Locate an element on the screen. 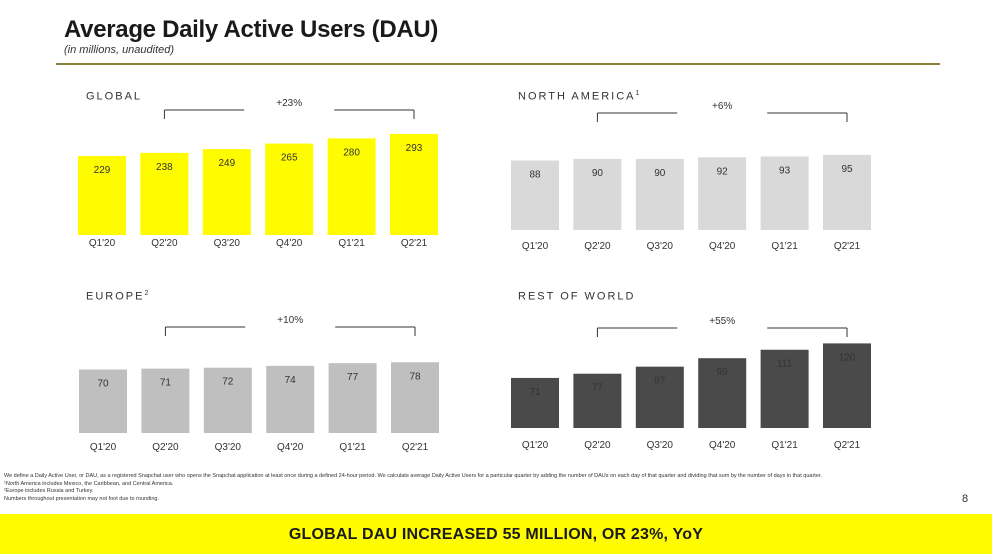 This screenshot has width=992, height=554. bar-value-label: 70 is located at coordinates (103, 384).